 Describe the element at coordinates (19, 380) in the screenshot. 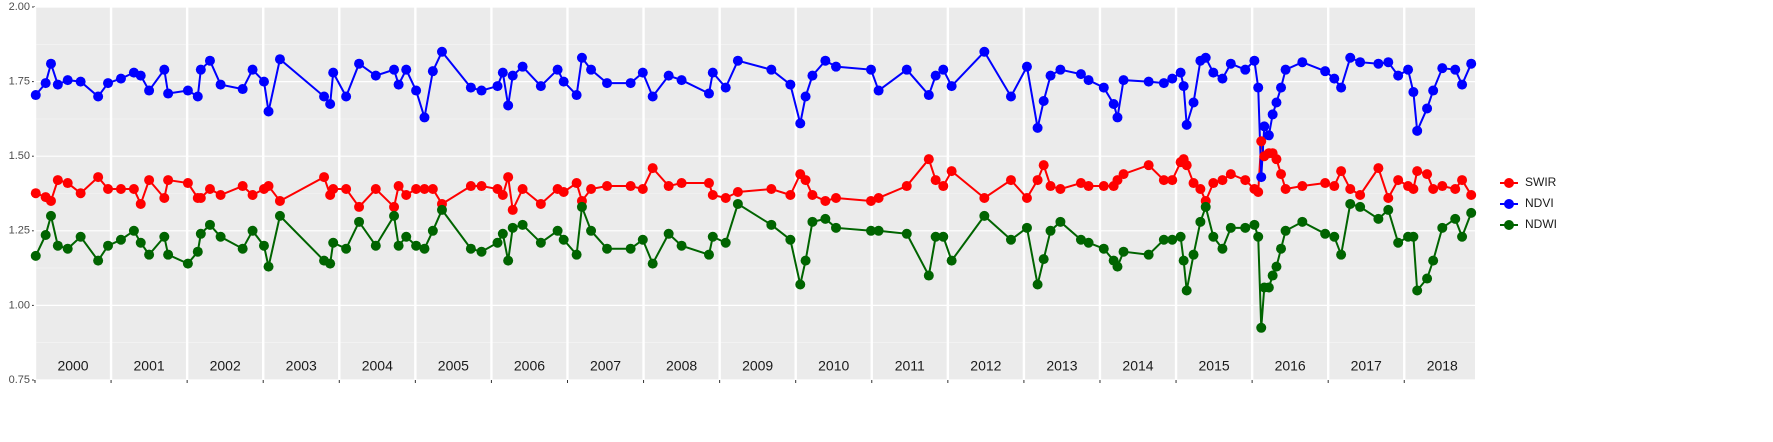

I see `y-tick-label: 0.75` at that location.